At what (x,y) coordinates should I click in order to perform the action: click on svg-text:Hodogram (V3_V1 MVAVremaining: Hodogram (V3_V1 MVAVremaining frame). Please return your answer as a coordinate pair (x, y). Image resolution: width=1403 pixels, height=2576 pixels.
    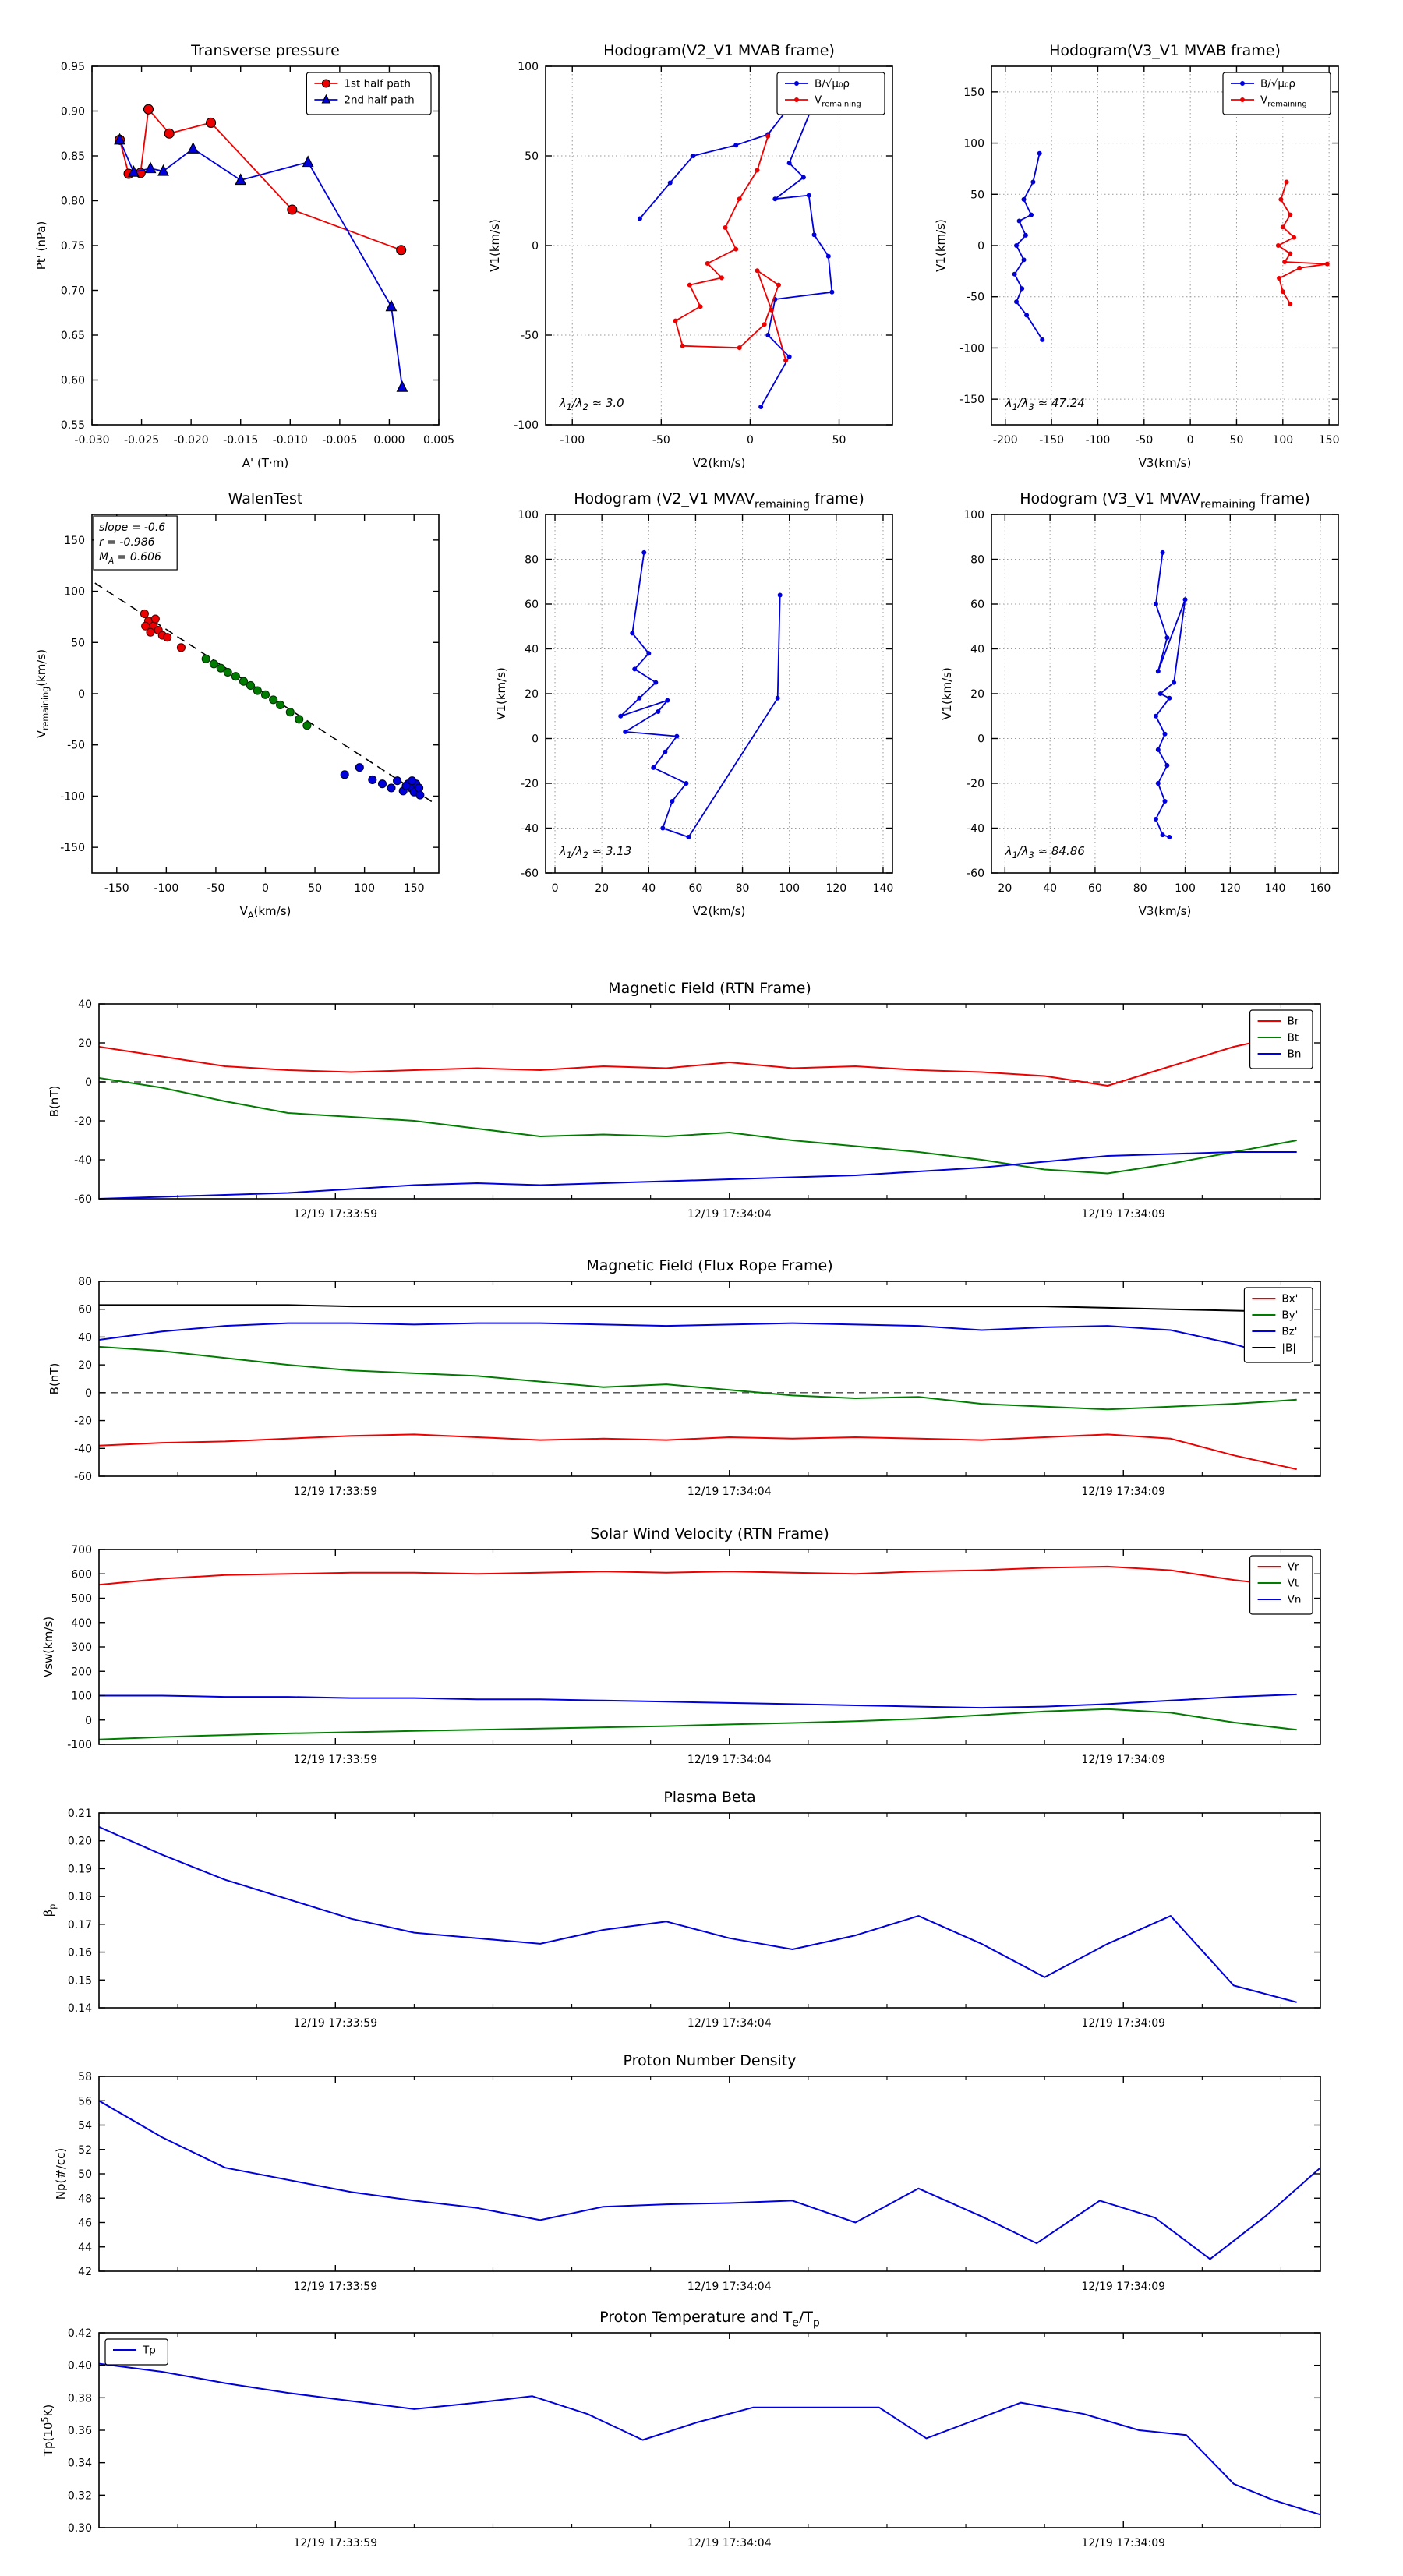
    Looking at the image, I should click on (1164, 500).